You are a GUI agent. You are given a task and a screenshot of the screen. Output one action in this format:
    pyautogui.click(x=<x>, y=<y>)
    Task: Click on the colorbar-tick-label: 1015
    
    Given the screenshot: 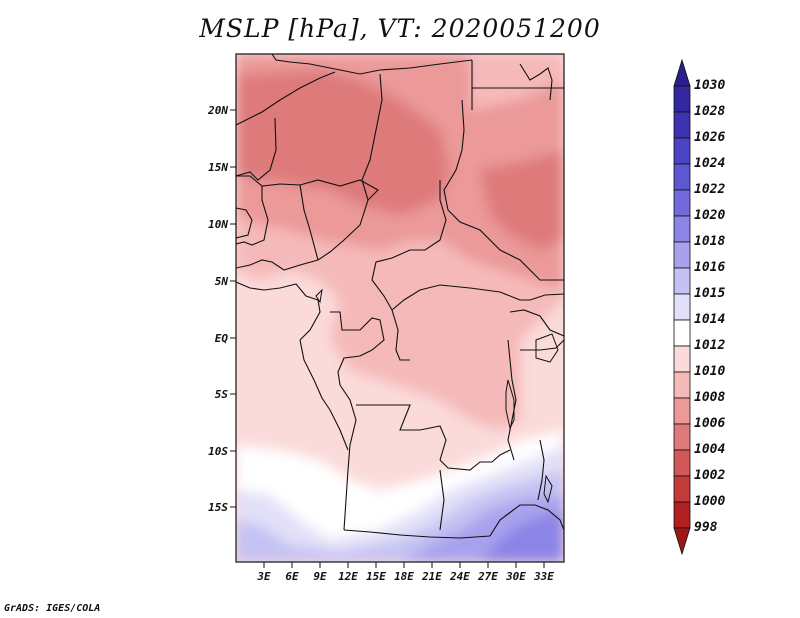 What is the action you would take?
    pyautogui.click(x=710, y=293)
    